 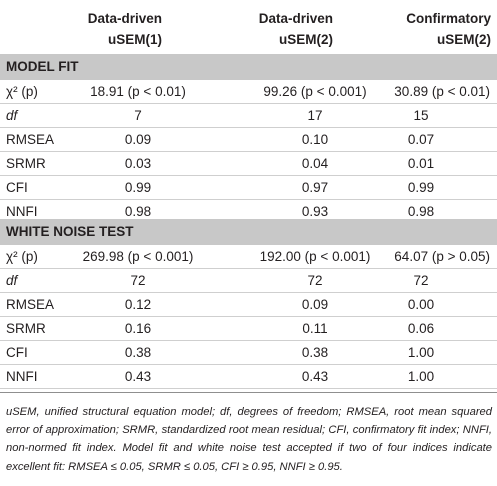 I want to click on table-row: NNFI 0.43 0.43 1.00, so click(x=248, y=377).